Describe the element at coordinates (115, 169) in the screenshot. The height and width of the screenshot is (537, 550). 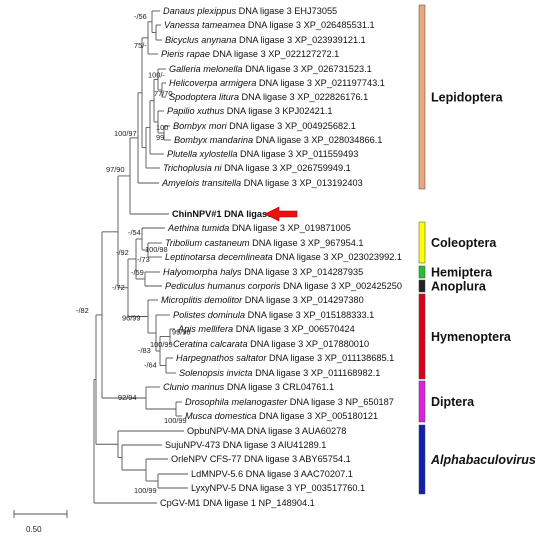
I see `support-value: 97/90` at that location.